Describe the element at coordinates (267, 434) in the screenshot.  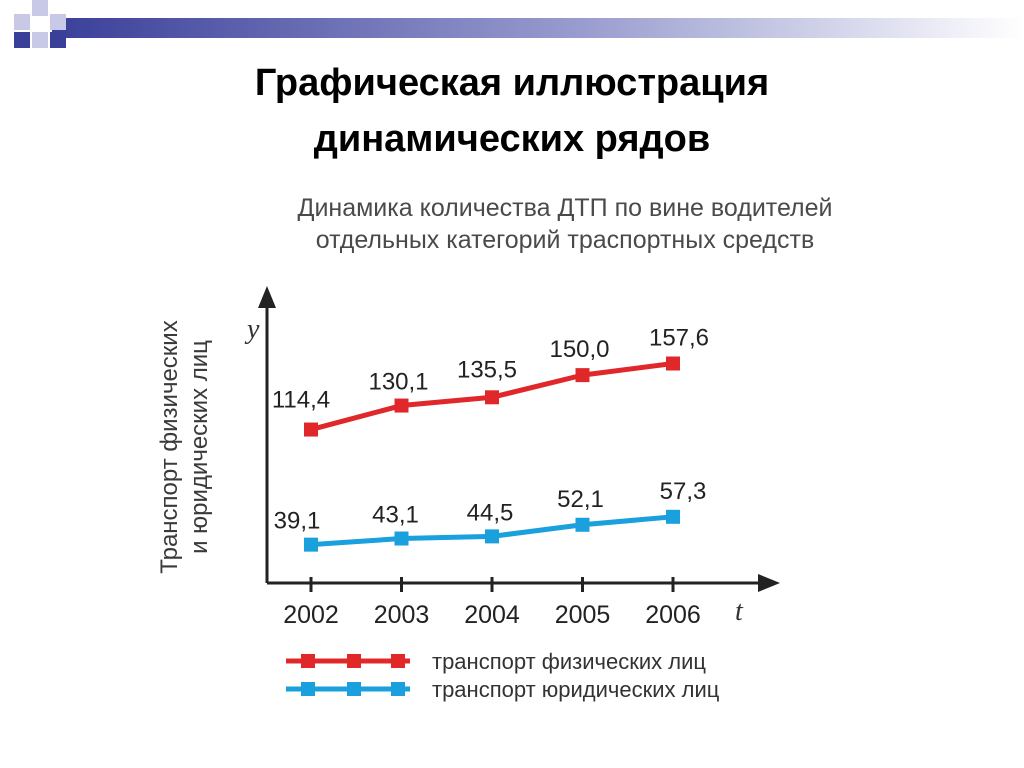
I see `y-axis` at that location.